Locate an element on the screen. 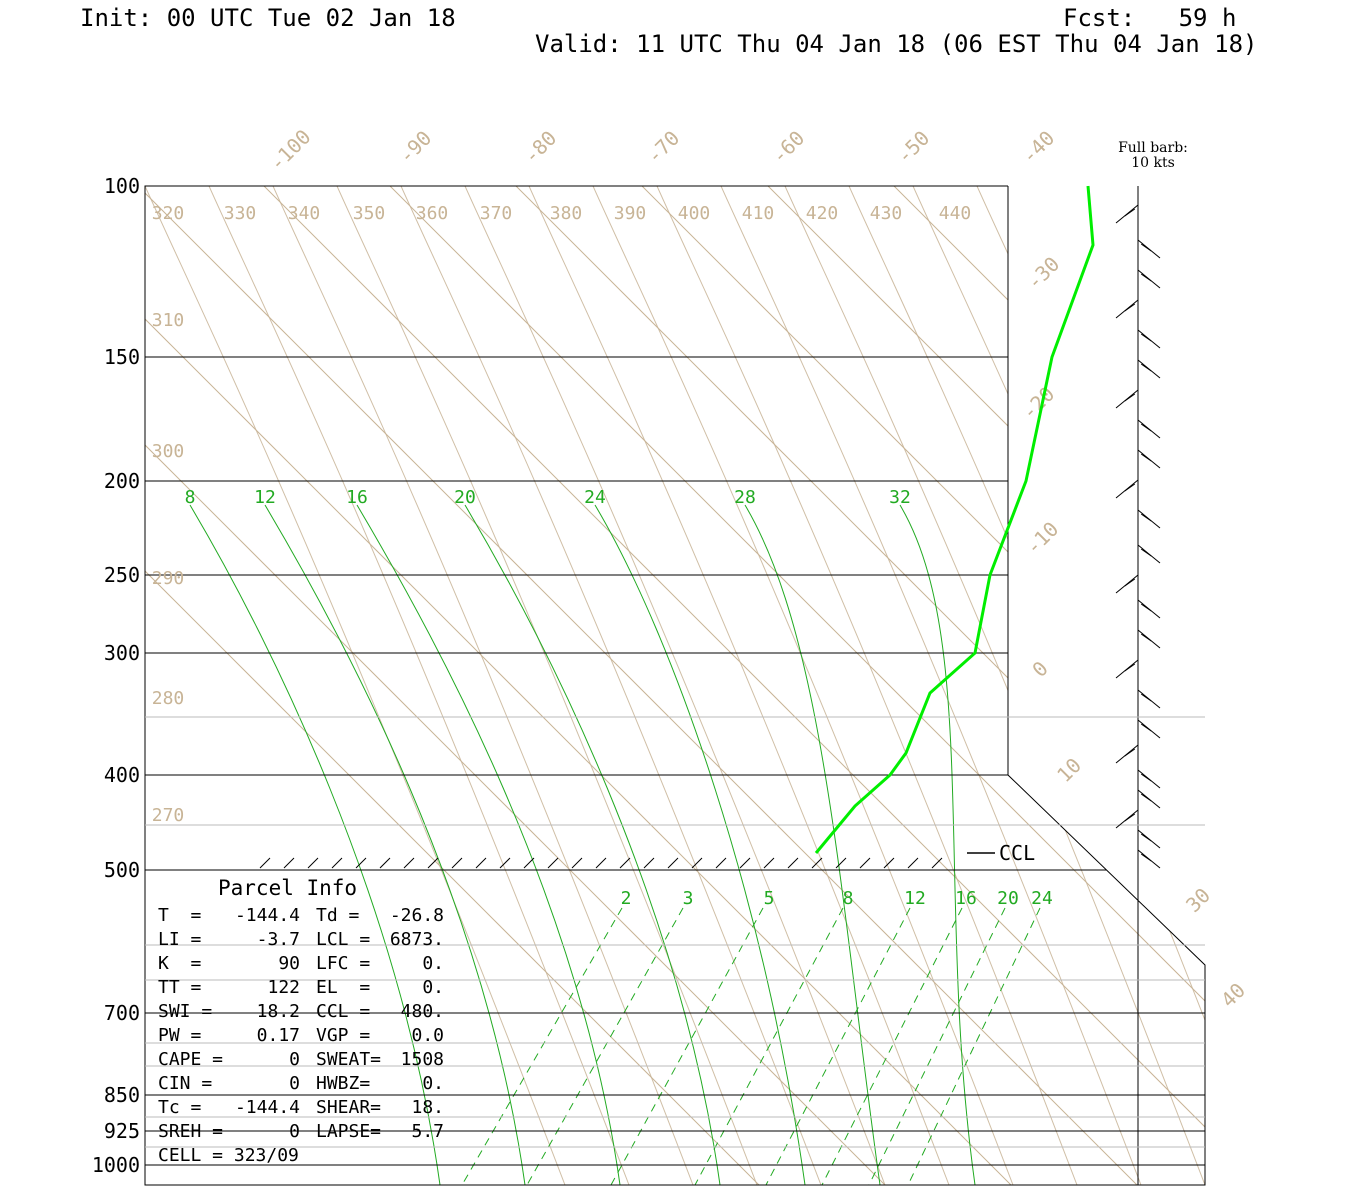  parcel-info-cell: SREH = is located at coordinates (191, 1131).